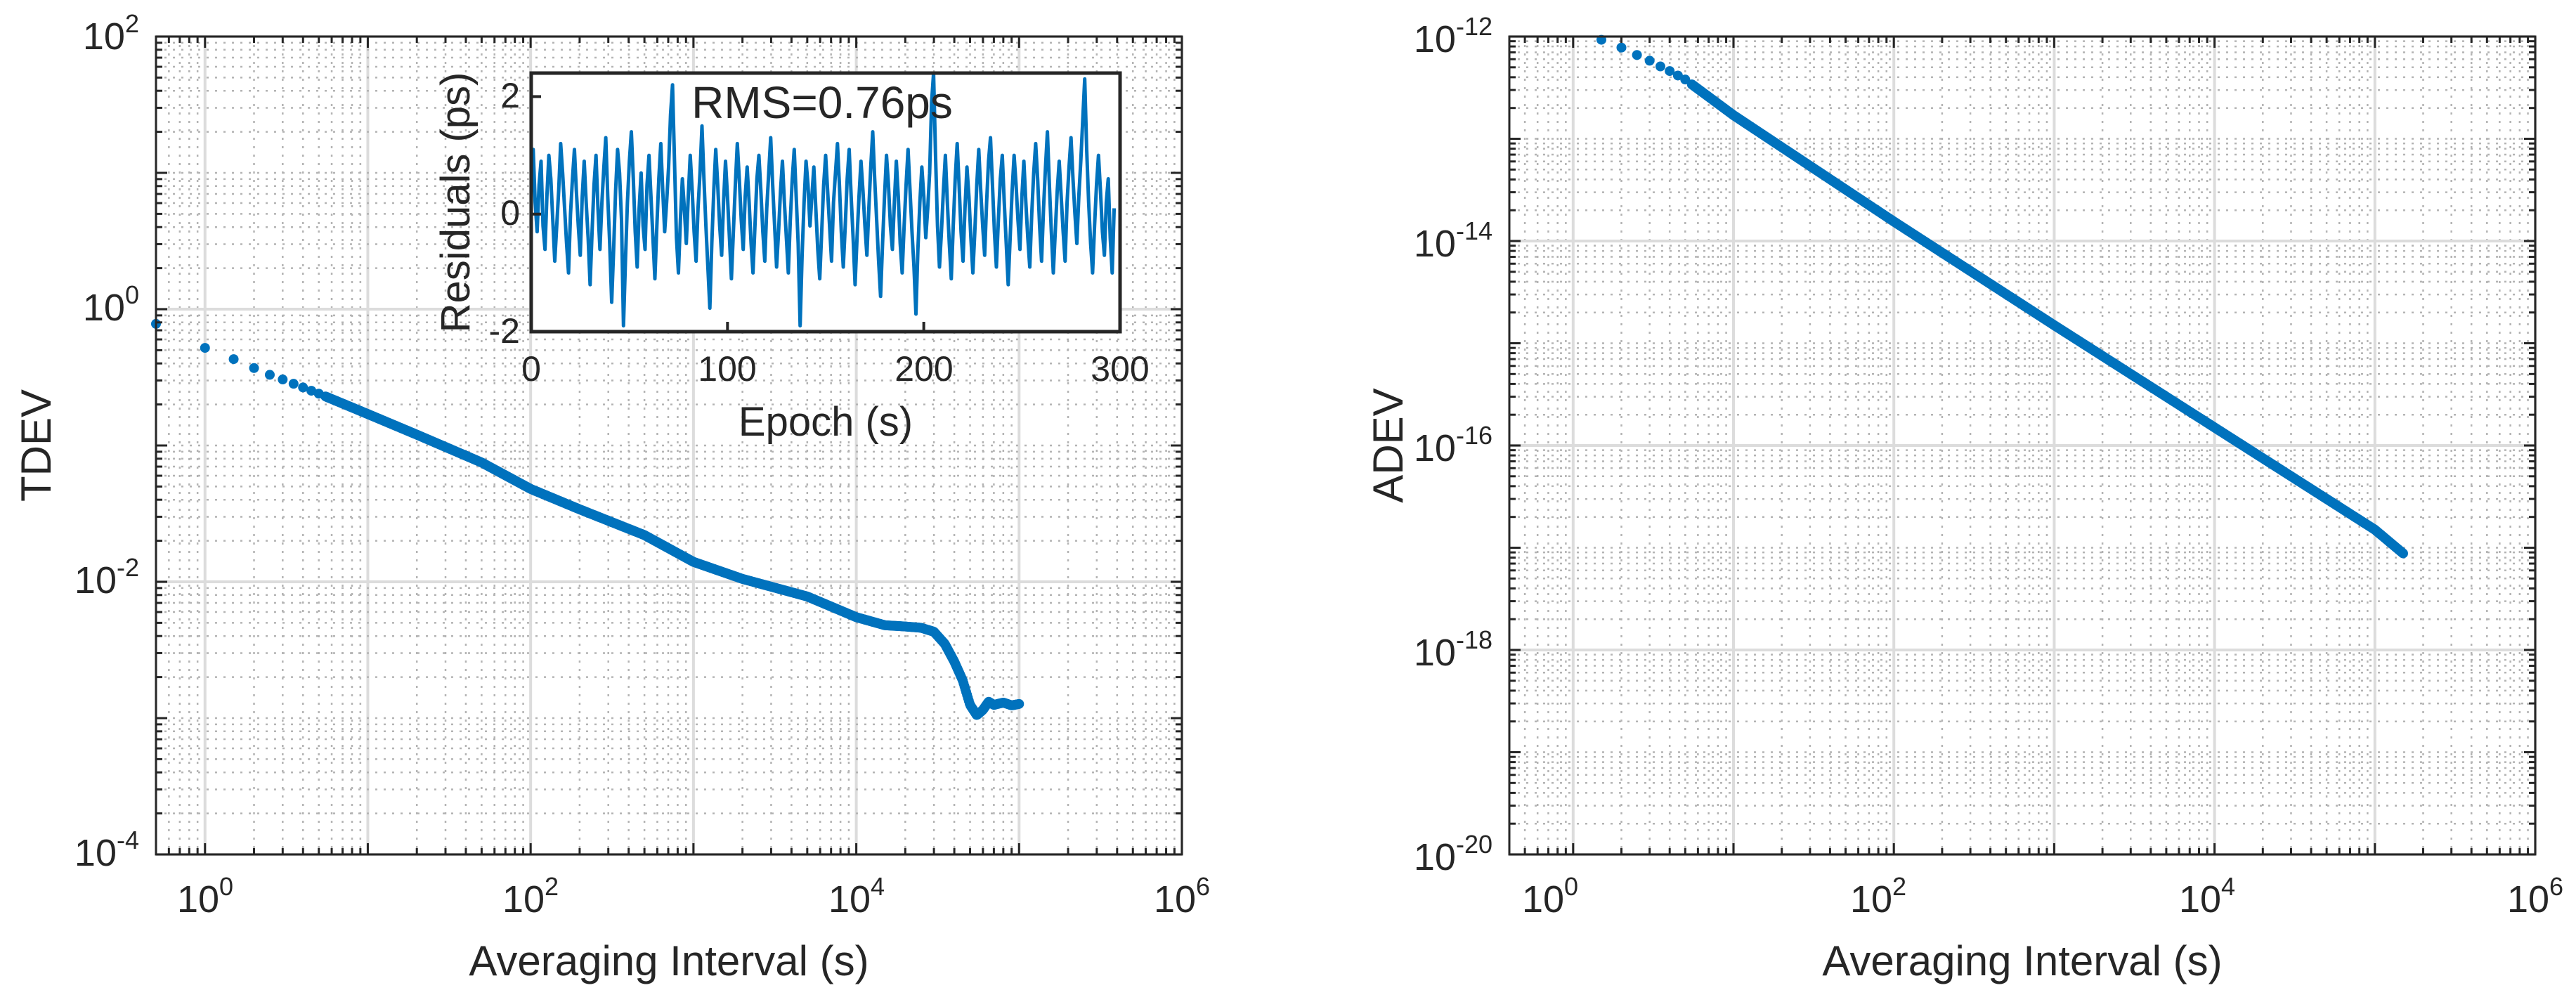  Describe the element at coordinates (1120, 369) in the screenshot. I see `inset-xtick-label: 300` at that location.